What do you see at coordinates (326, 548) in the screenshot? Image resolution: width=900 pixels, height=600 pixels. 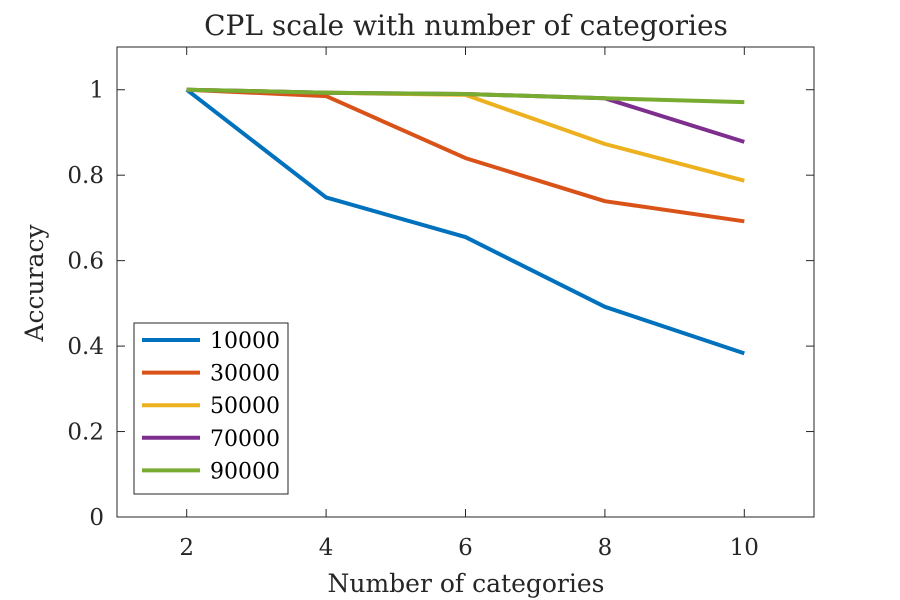 I see `x-tick-label: 4` at bounding box center [326, 548].